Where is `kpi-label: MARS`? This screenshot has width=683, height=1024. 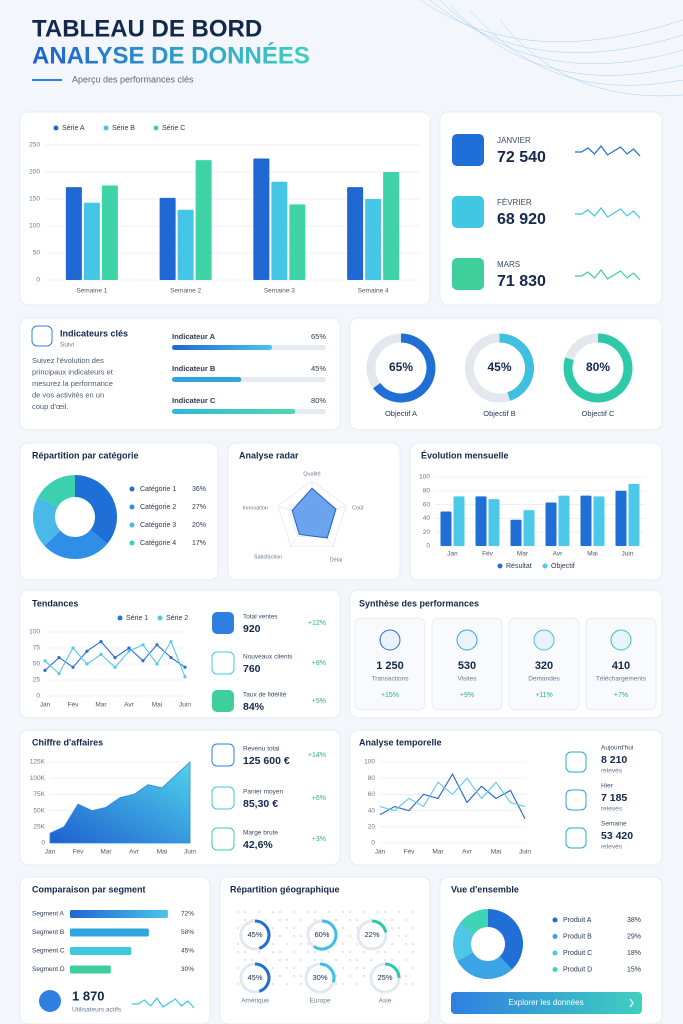
kpi-label: MARS is located at coordinates (508, 264).